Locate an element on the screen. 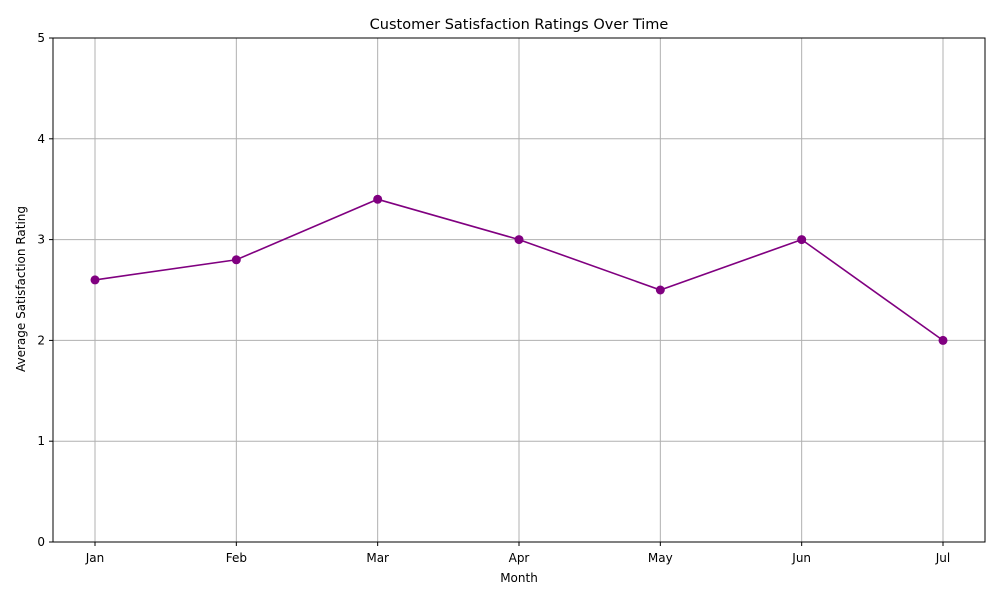 This screenshot has height=604, width=1000. y-tick-label: 0 is located at coordinates (41, 542).